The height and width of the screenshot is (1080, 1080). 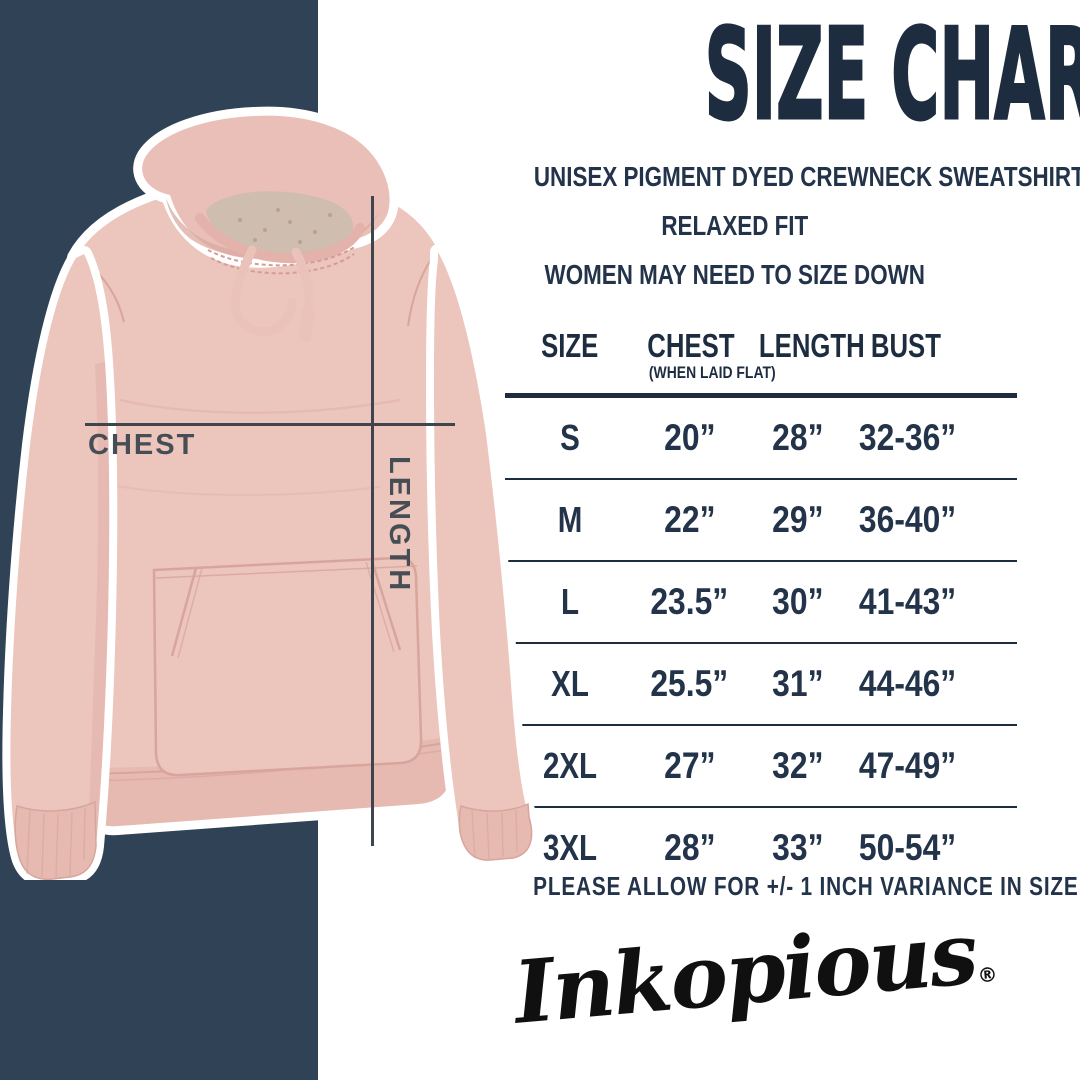 What do you see at coordinates (761, 395) in the screenshot?
I see `table-header-rule` at bounding box center [761, 395].